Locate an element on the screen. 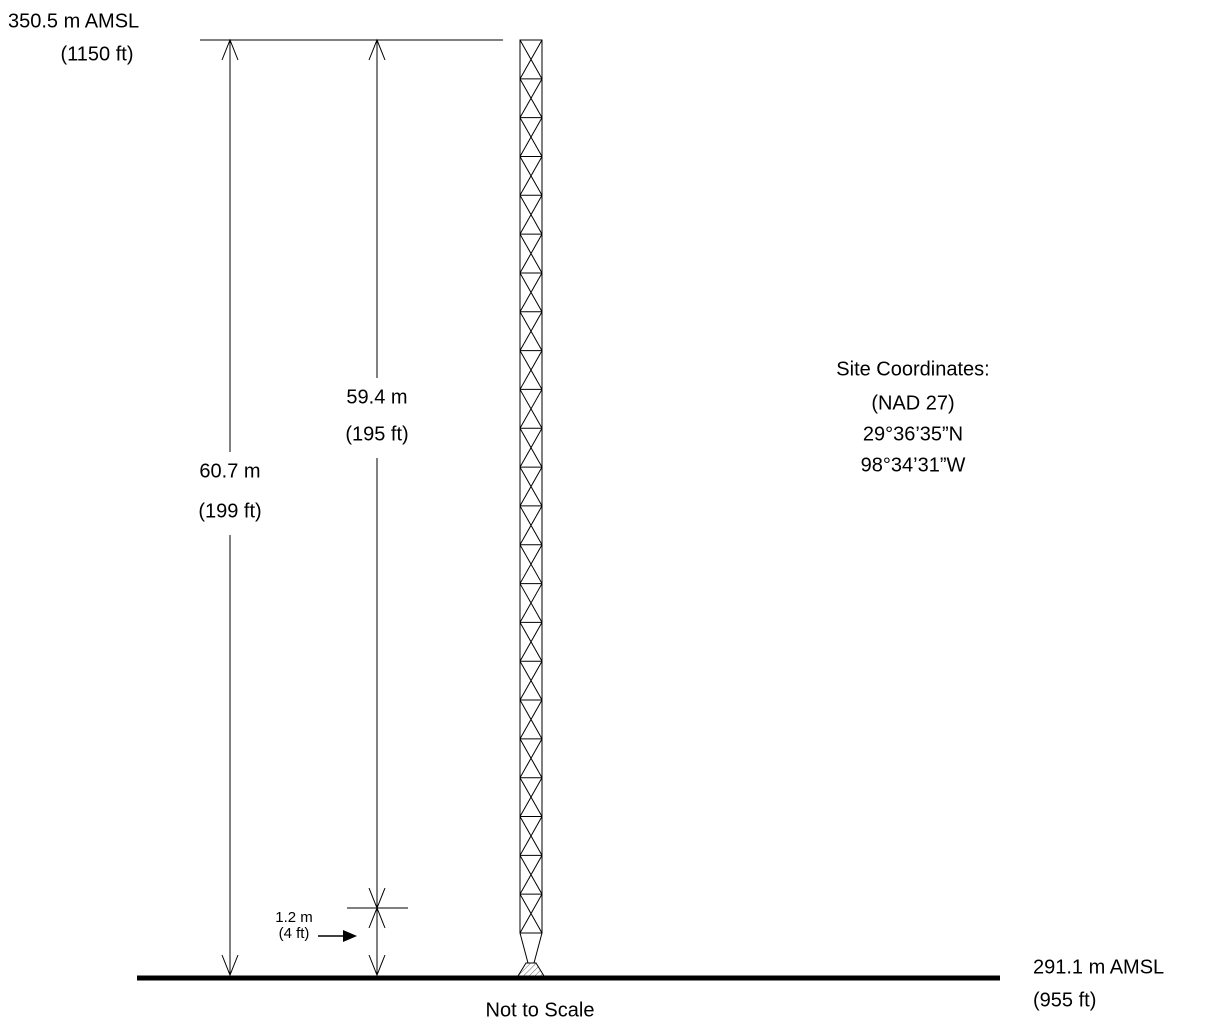 The height and width of the screenshot is (1026, 1222). coordinates-datum: (NAD 27) is located at coordinates (912, 403).